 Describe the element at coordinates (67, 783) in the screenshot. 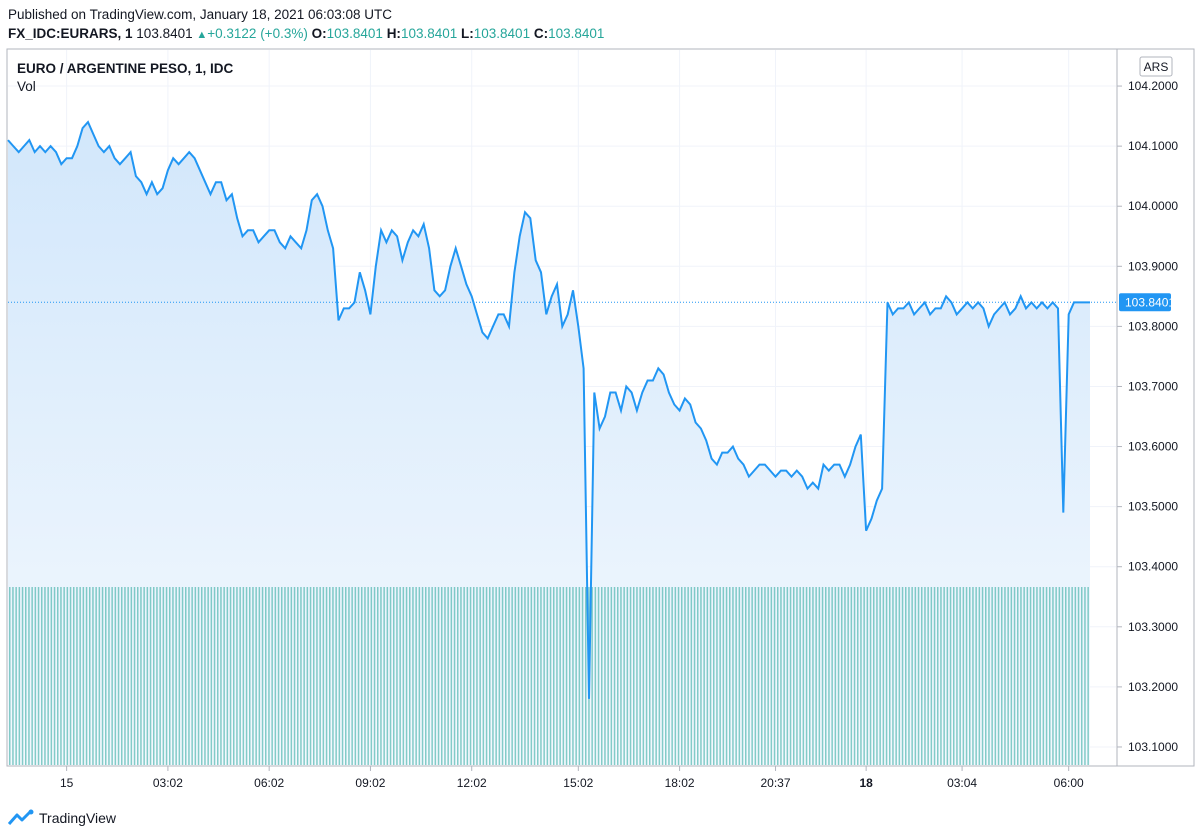

I see `x-tick-label: 15` at that location.